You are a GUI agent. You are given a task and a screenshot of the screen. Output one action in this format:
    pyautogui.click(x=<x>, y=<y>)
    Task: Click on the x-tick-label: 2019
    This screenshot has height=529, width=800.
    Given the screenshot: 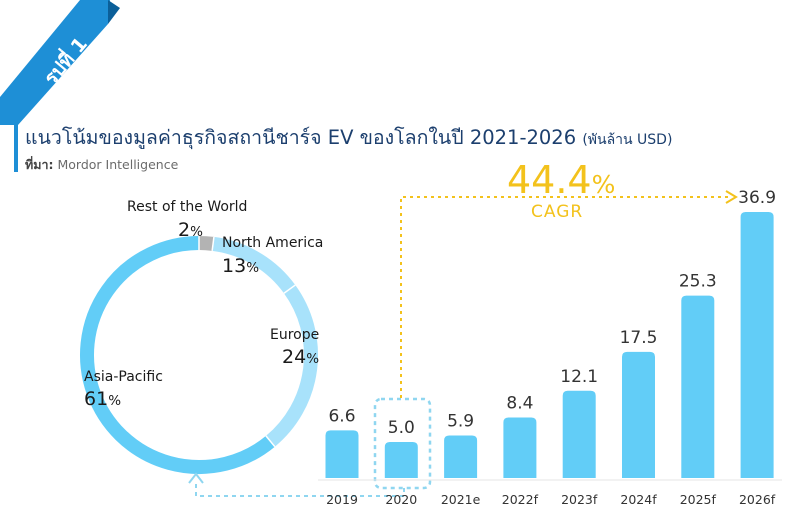 What is the action you would take?
    pyautogui.click(x=342, y=499)
    